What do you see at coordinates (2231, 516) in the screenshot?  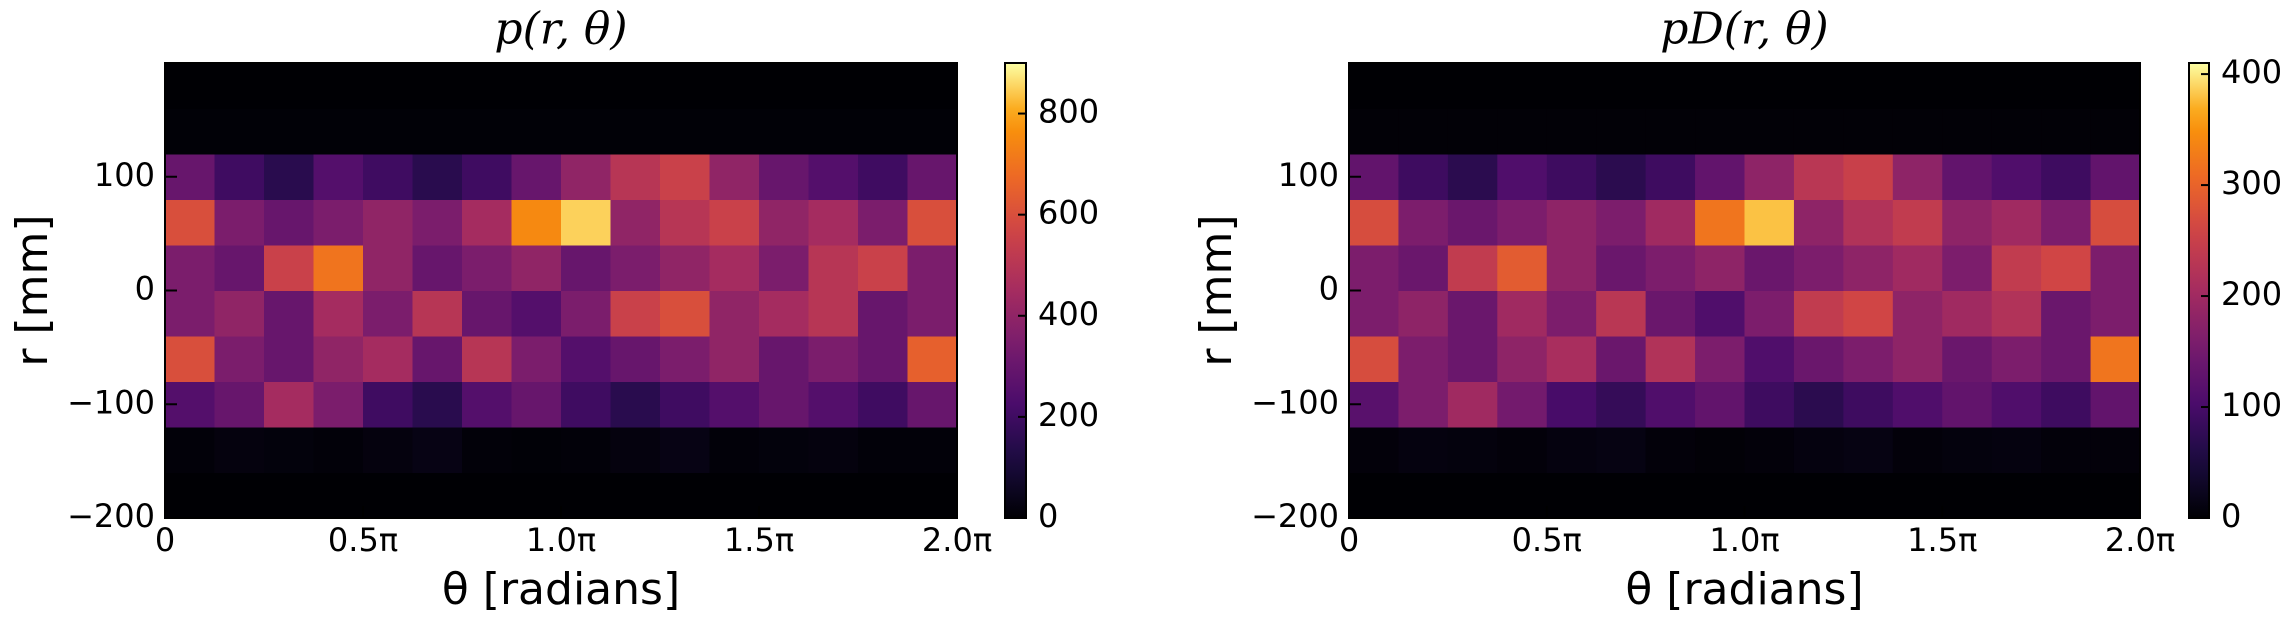 I see `colorbar-tick-label: 0` at bounding box center [2231, 516].